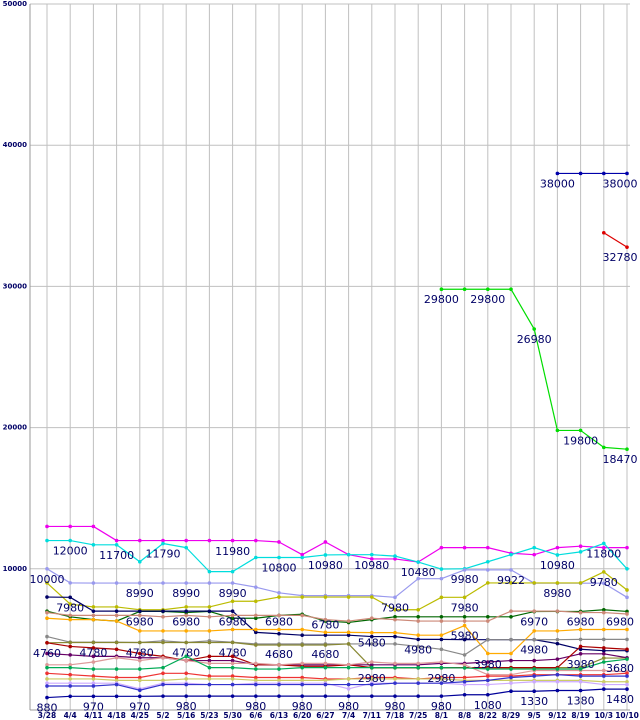 This screenshot has width=640, height=720. What do you see at coordinates (511, 580) in the screenshot?
I see `data-label: 9922` at bounding box center [511, 580].